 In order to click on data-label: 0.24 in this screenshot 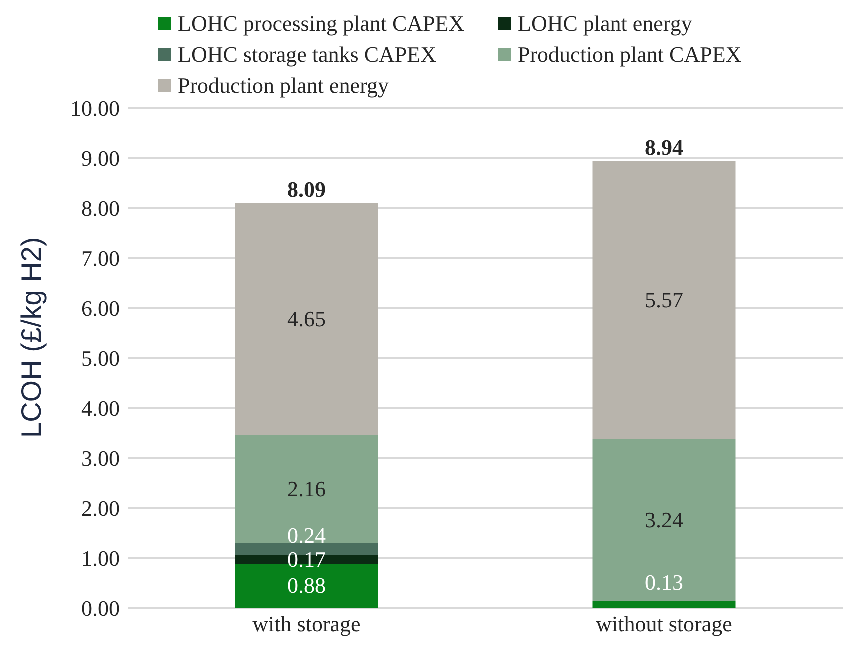, I will do `click(307, 535)`.